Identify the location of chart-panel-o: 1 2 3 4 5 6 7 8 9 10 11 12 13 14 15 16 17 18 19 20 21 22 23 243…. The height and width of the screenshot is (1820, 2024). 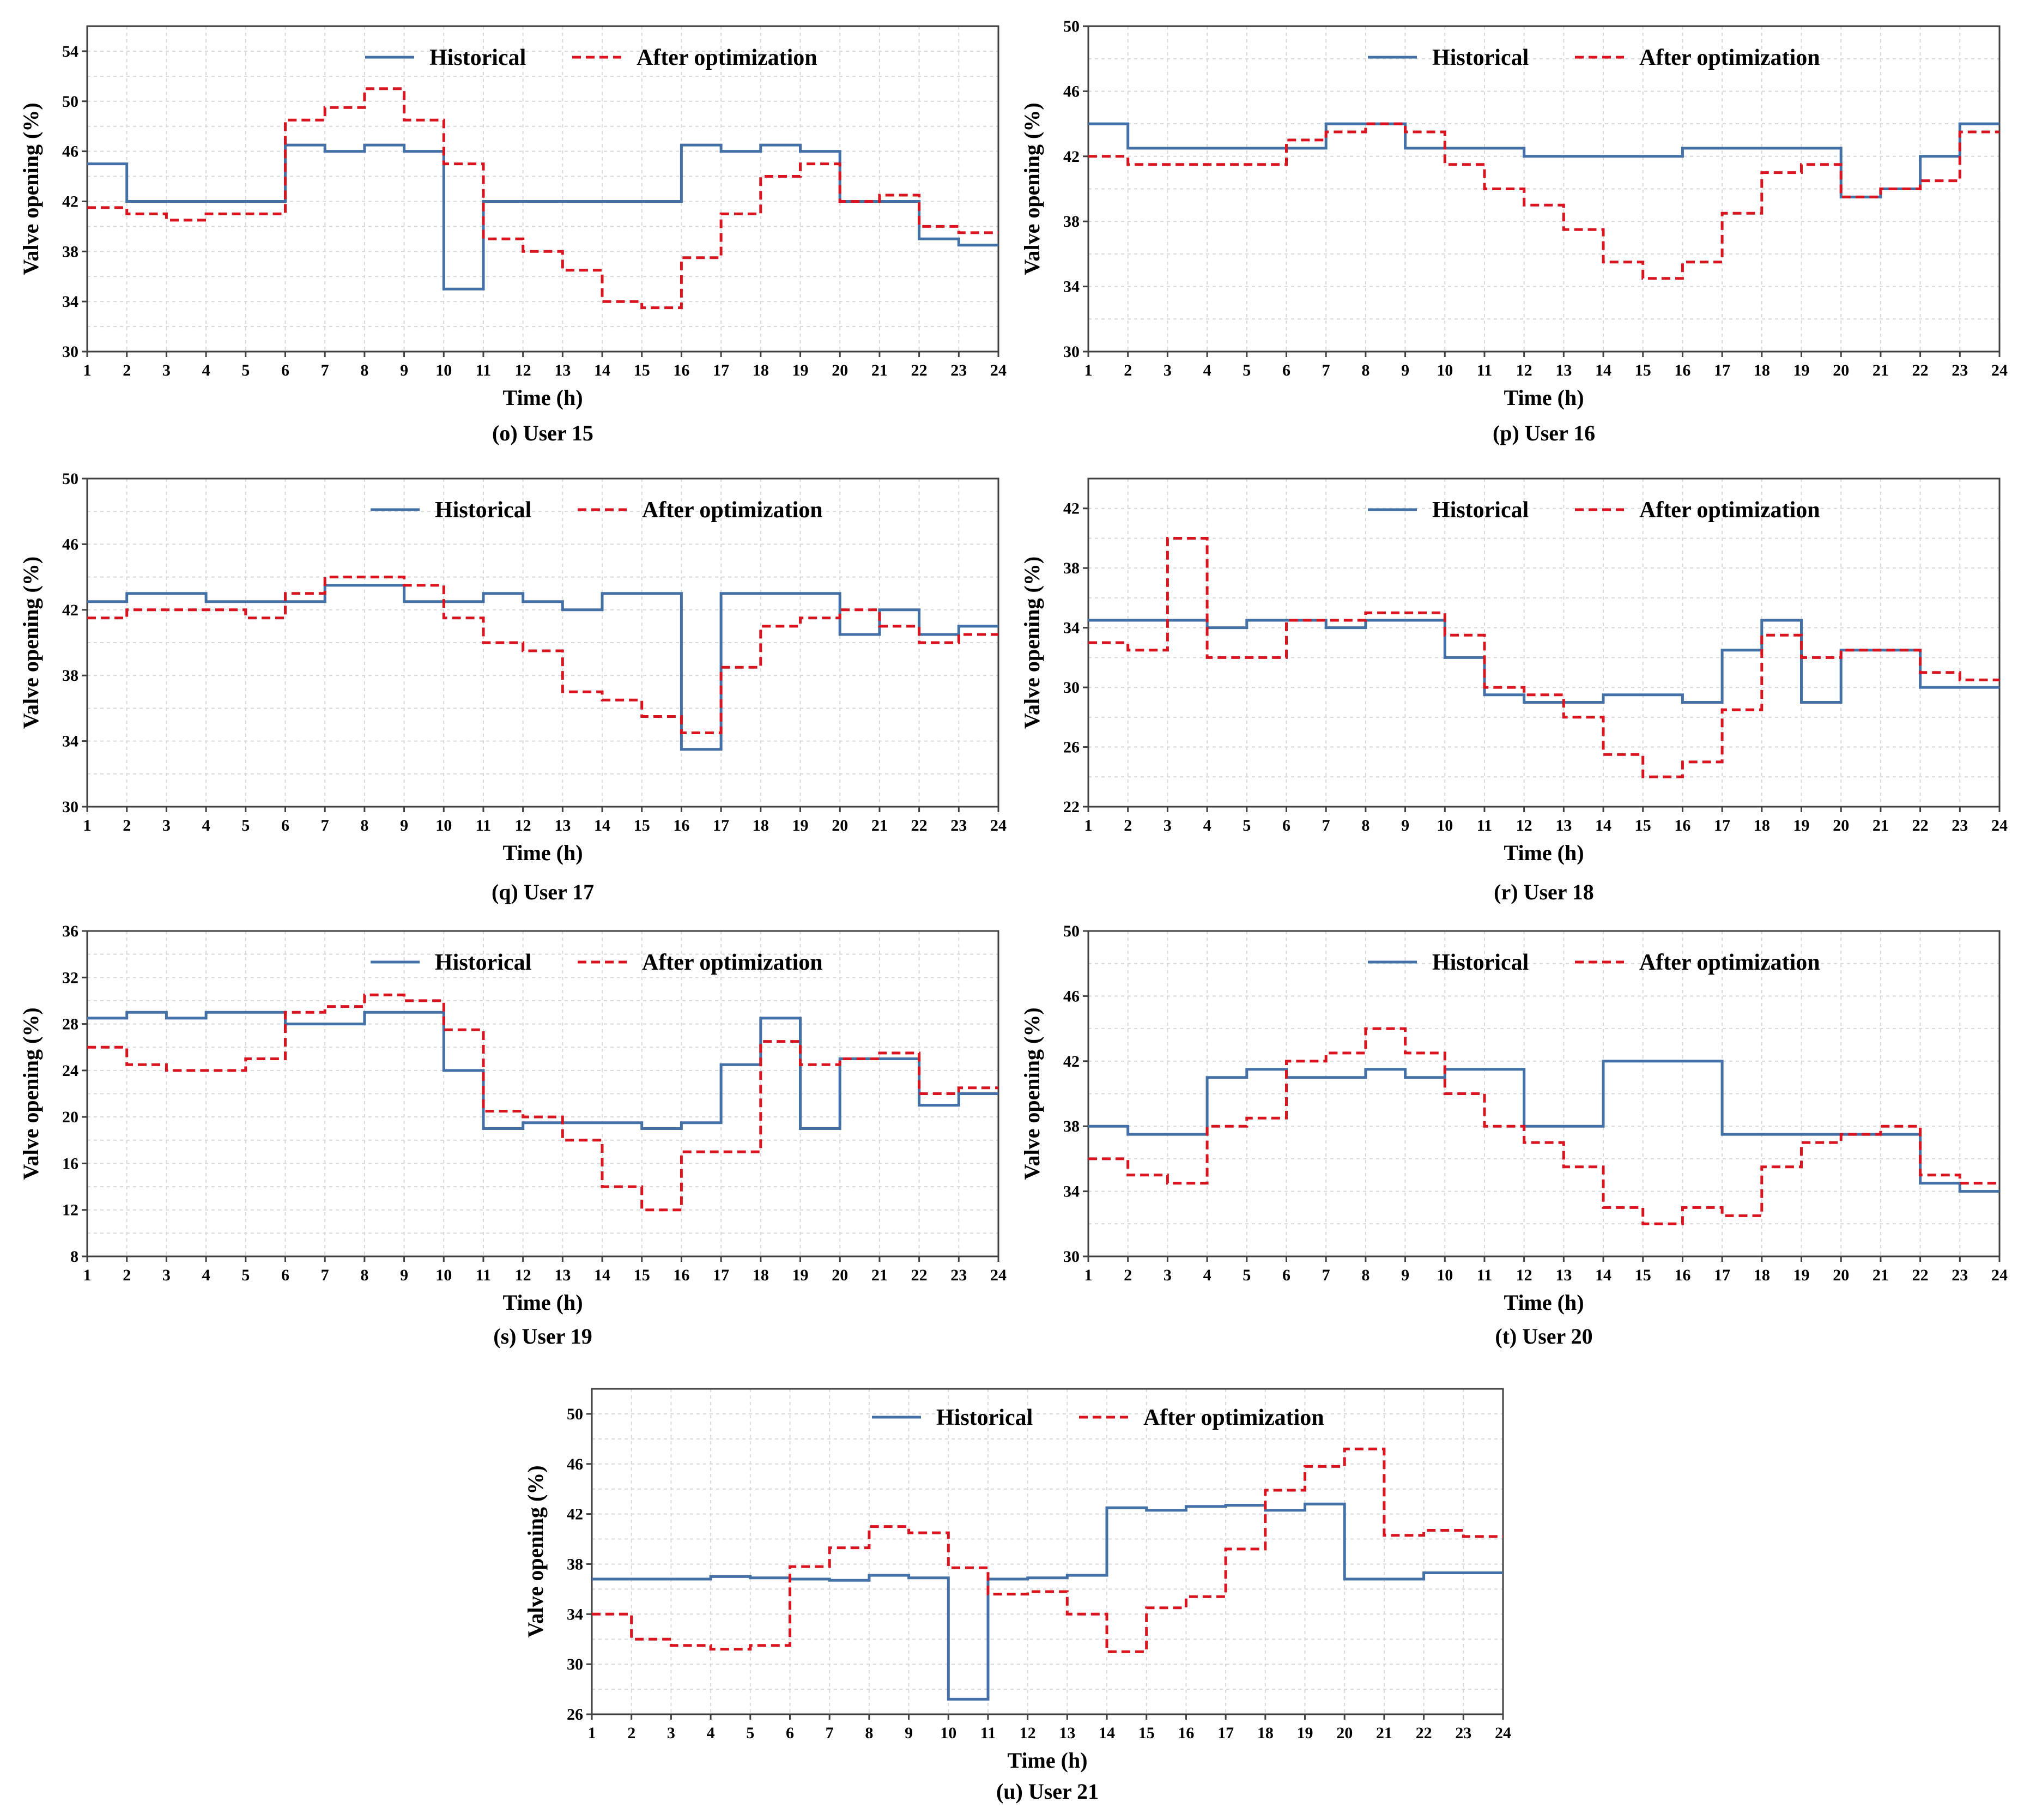
(513, 235).